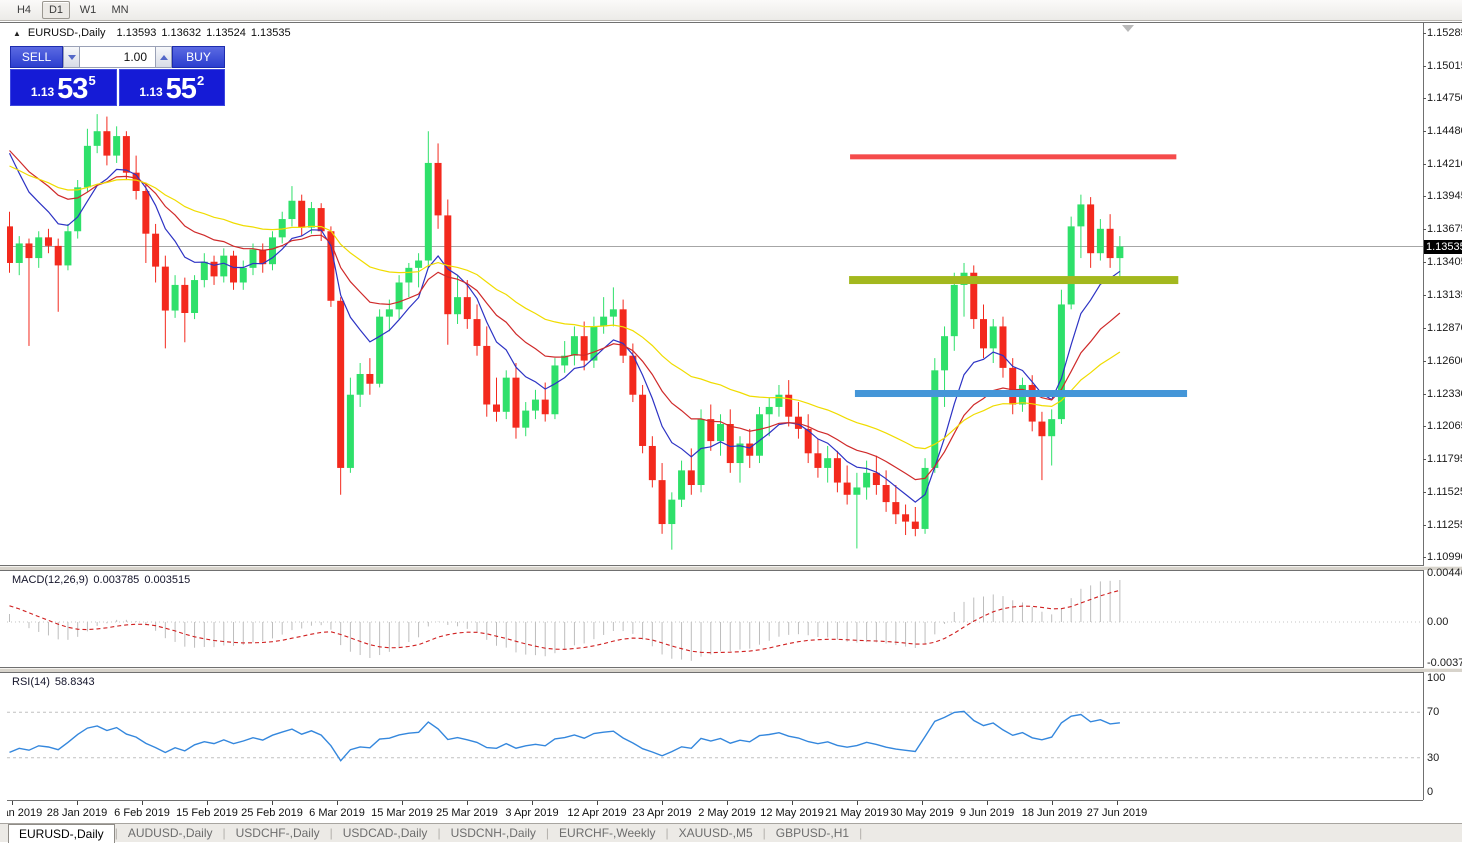  Describe the element at coordinates (170, 833) in the screenshot. I see `chart-tab-audusd-daily: AUDUSD-,Daily` at that location.